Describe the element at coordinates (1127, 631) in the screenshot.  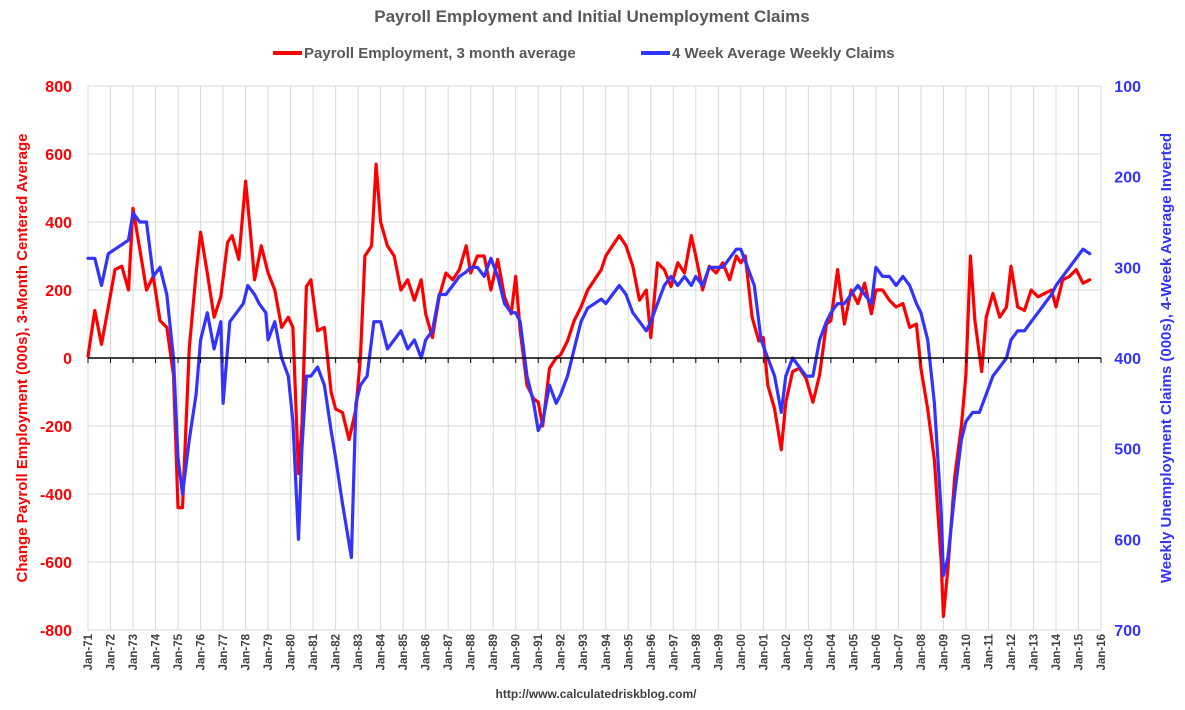
I see `right-y-tick-label: 700` at that location.